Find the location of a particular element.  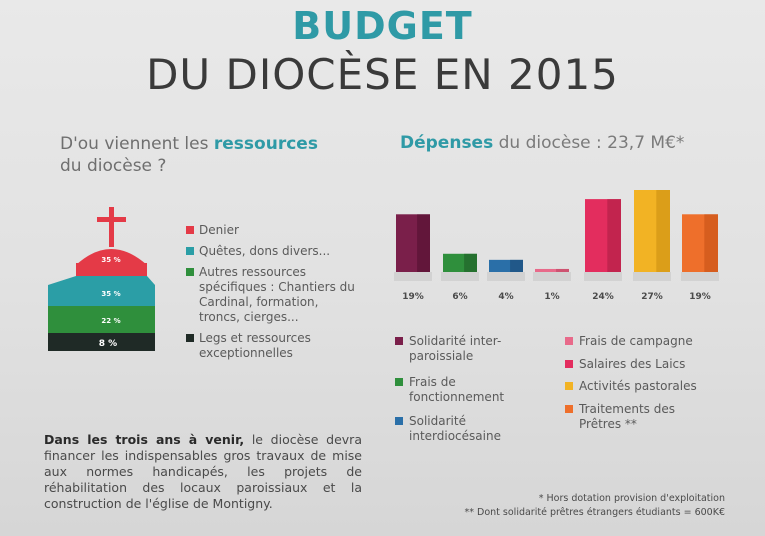

resources-heading-post: du diocèse ? is located at coordinates (113, 166).